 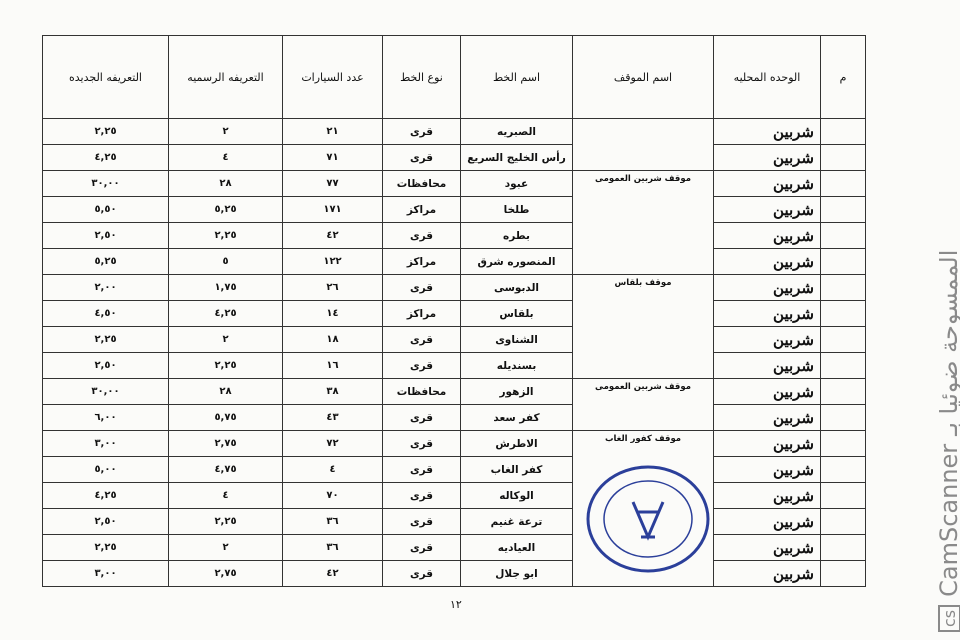 What do you see at coordinates (225, 209) in the screenshot?
I see `official-tariff-cell: ٥,٢٥` at bounding box center [225, 209].